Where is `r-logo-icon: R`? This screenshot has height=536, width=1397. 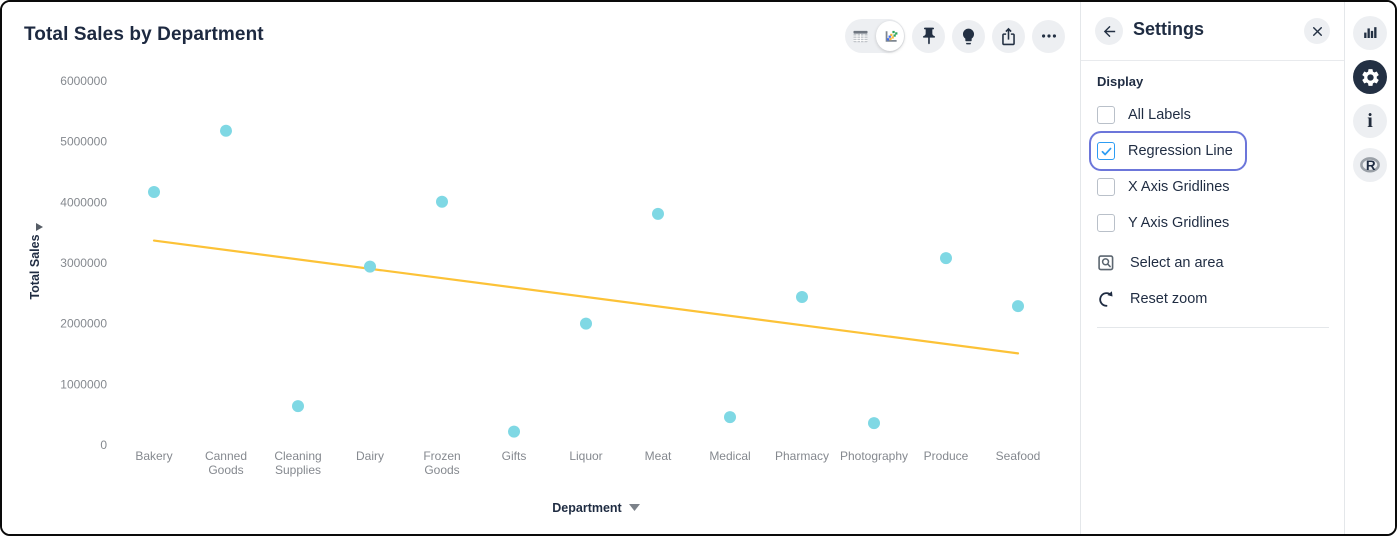
r-logo-icon: R is located at coordinates (1370, 165).